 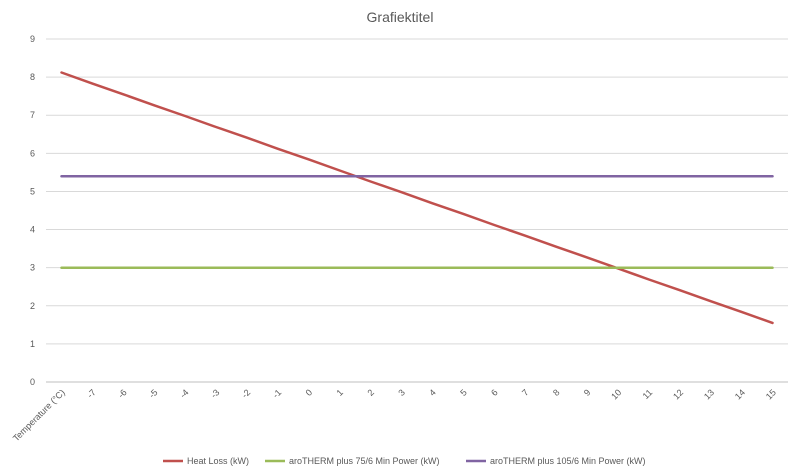 I want to click on y-tick-label: 7, so click(x=32, y=115).